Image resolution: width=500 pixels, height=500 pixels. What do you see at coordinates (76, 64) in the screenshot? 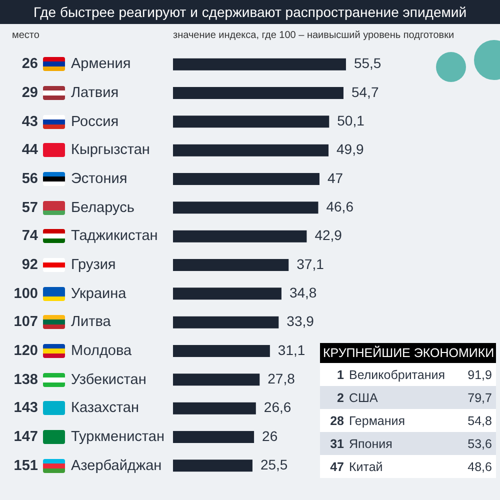
I see `category-label: 26 Армения` at bounding box center [76, 64].